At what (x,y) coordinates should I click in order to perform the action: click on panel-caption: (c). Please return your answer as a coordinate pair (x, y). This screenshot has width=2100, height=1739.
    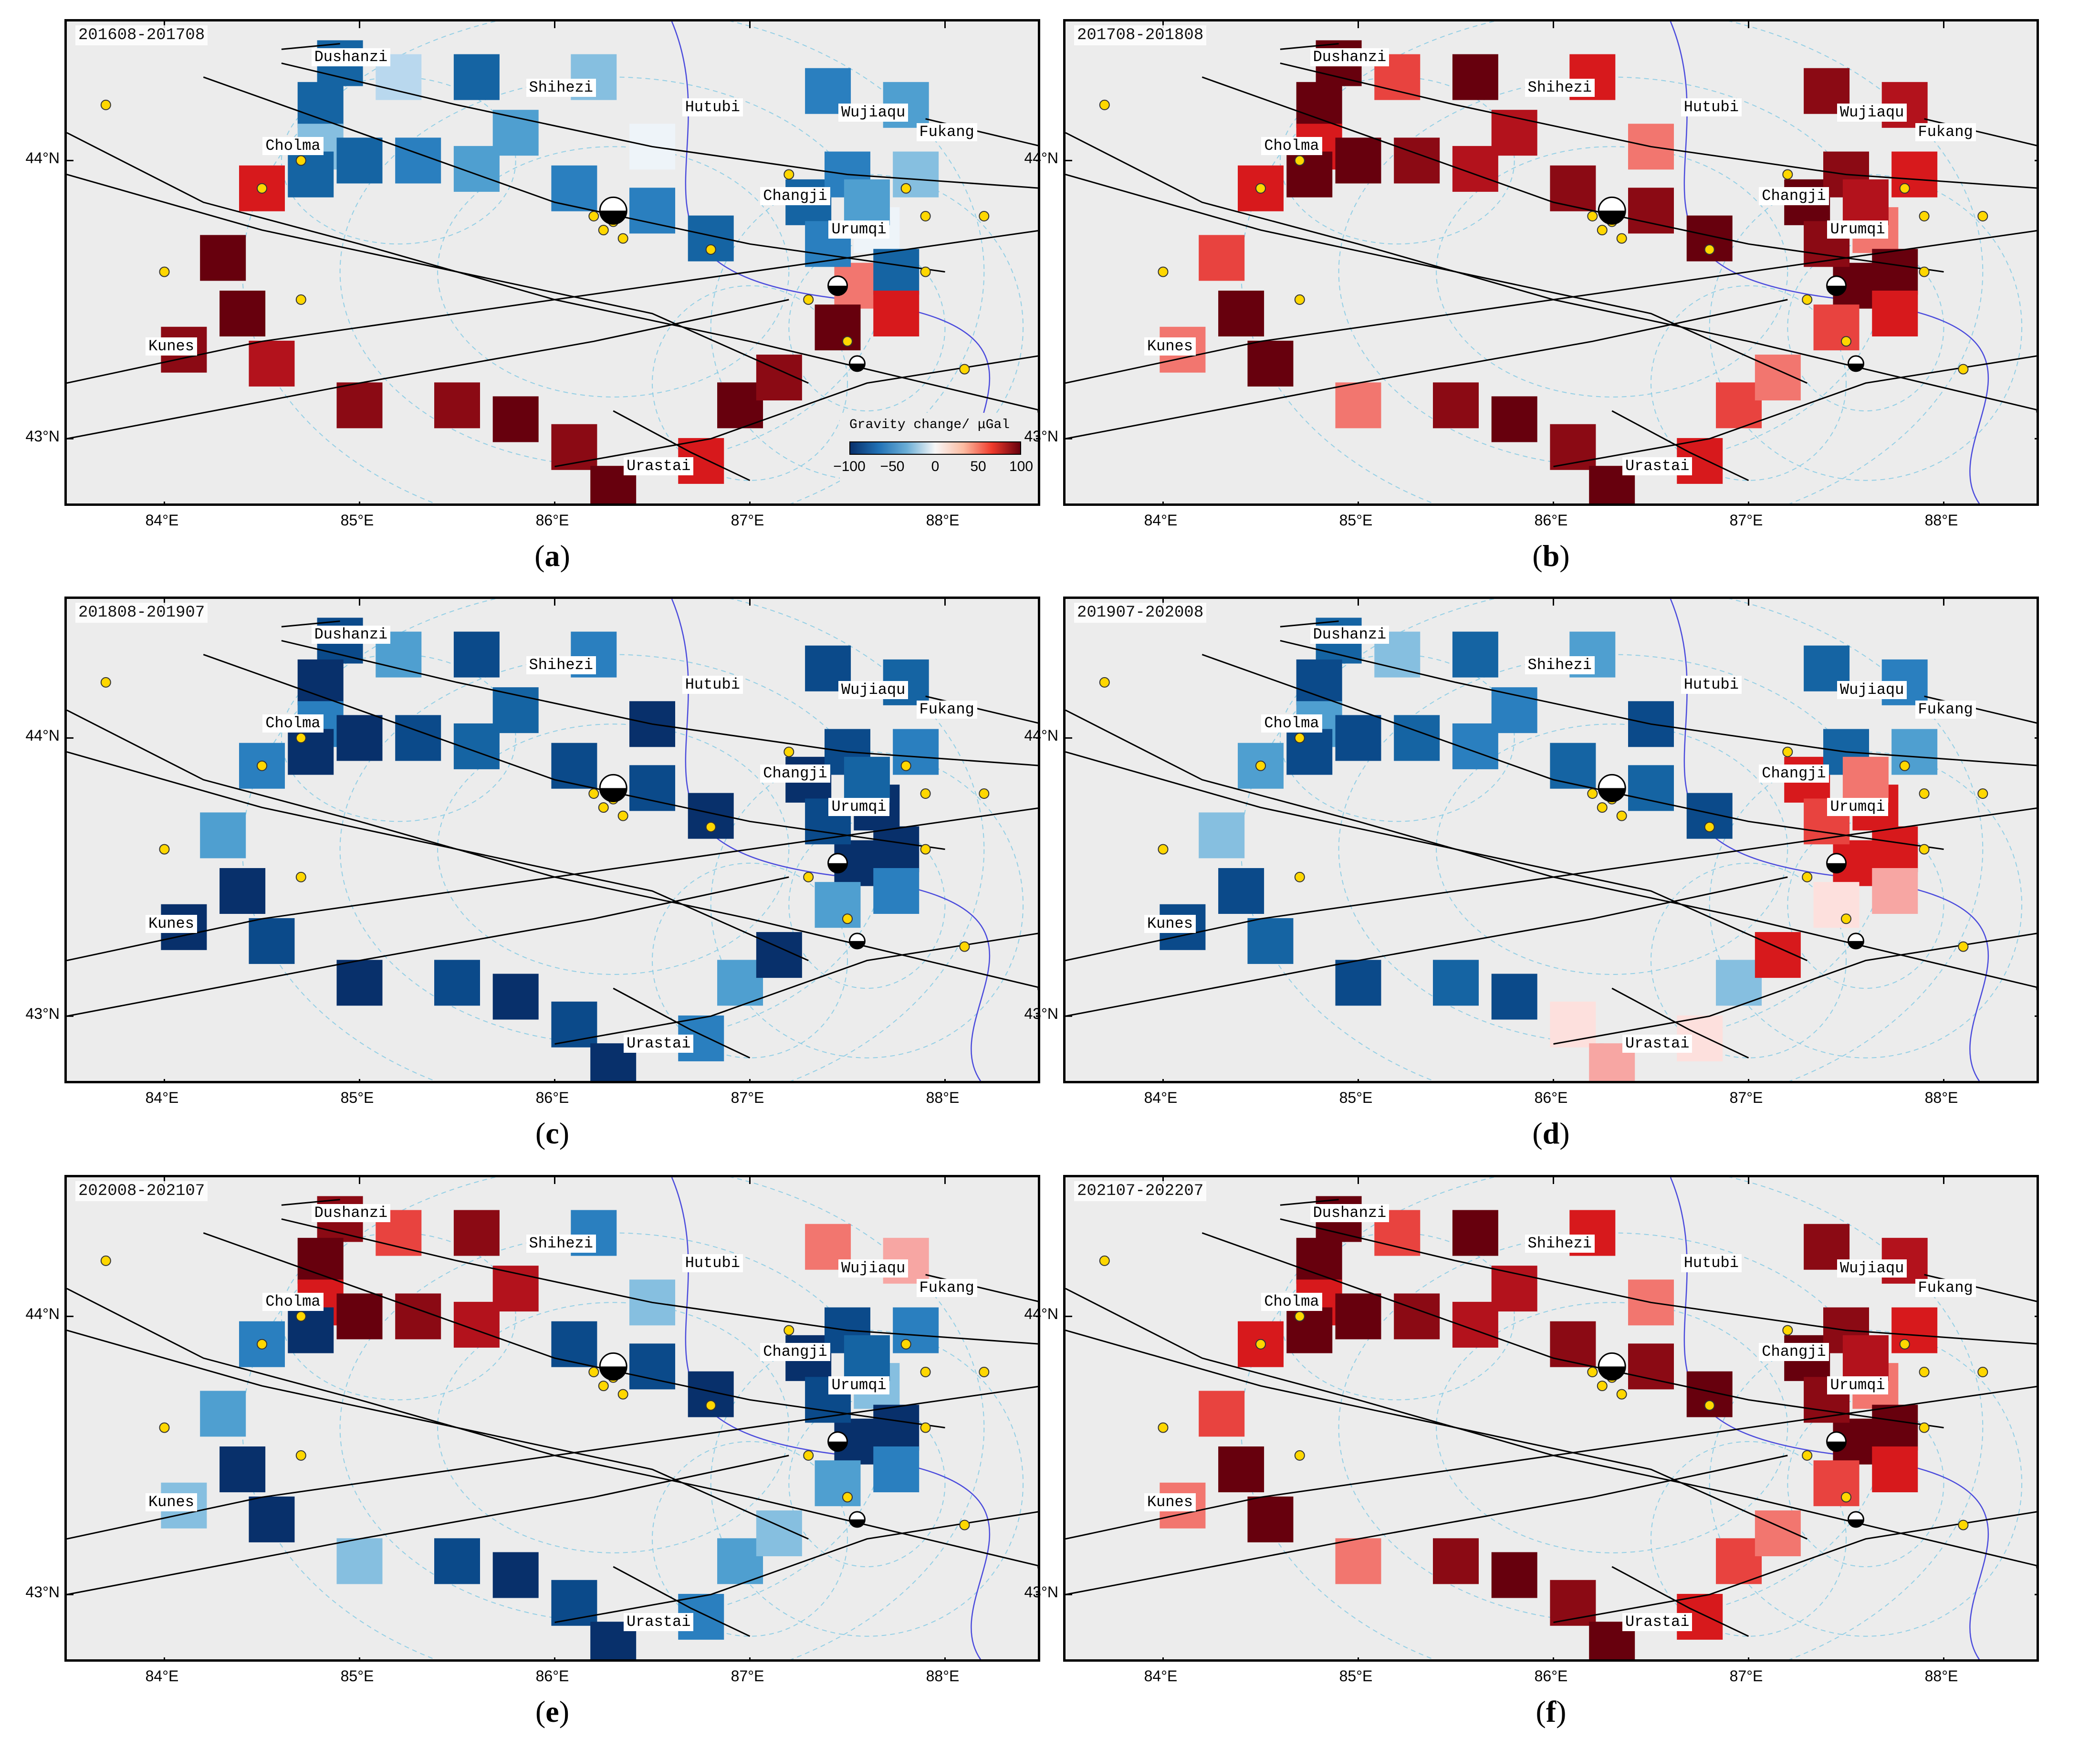
    Looking at the image, I should click on (552, 1133).